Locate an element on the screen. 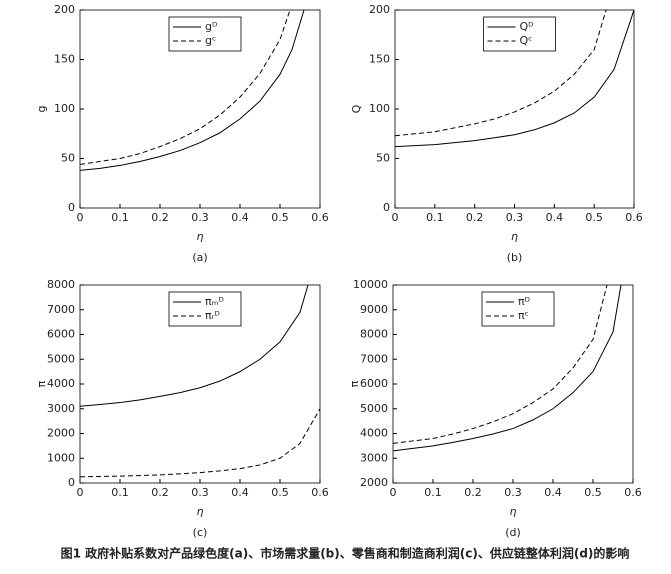  legend-label: πᶜ is located at coordinates (523, 315).